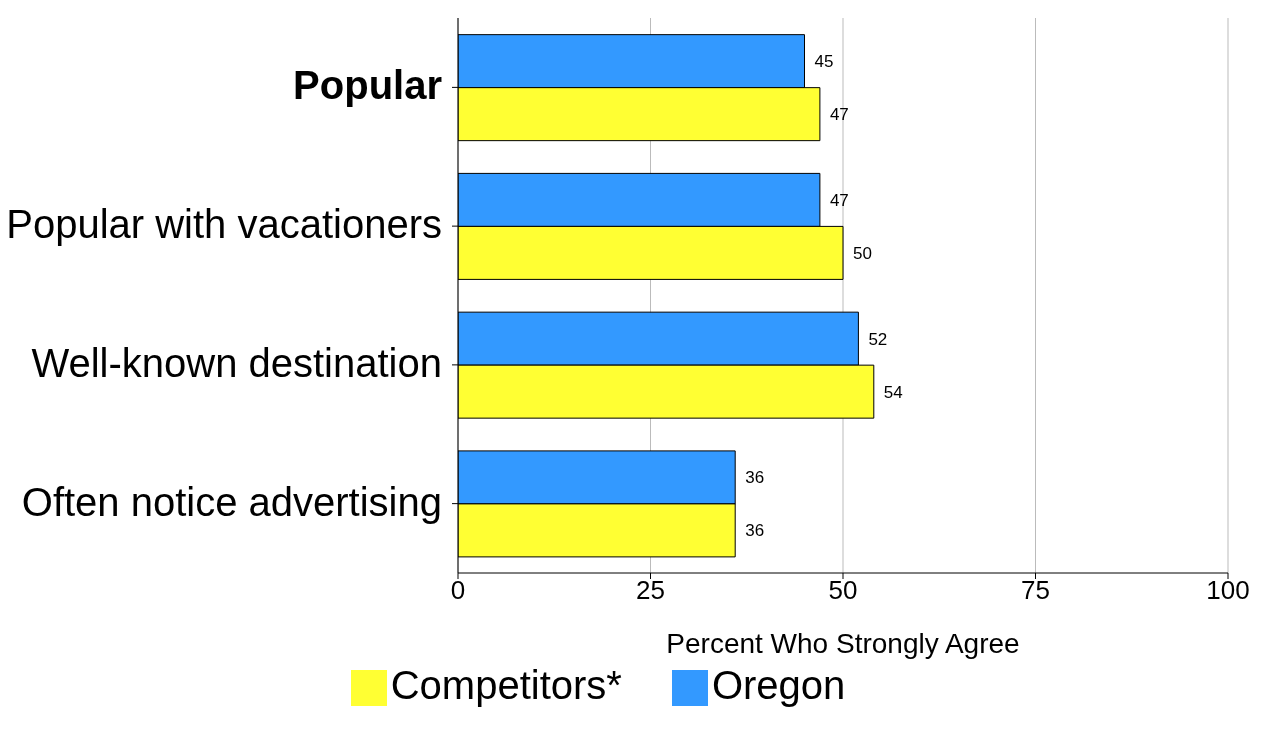 This screenshot has height=729, width=1266. What do you see at coordinates (650, 590) in the screenshot?
I see `x-tick-label: 25` at bounding box center [650, 590].